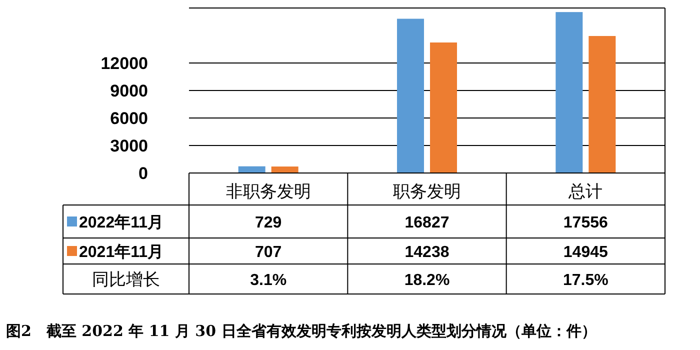  Describe the element at coordinates (585, 252) in the screenshot. I see `data-label: 14945` at that location.